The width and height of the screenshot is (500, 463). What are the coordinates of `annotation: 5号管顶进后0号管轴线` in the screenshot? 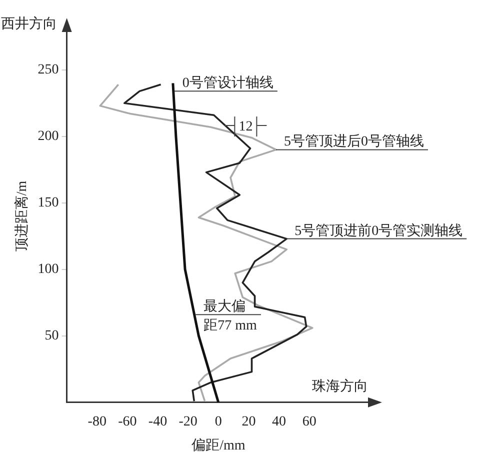 It's located at (354, 142).